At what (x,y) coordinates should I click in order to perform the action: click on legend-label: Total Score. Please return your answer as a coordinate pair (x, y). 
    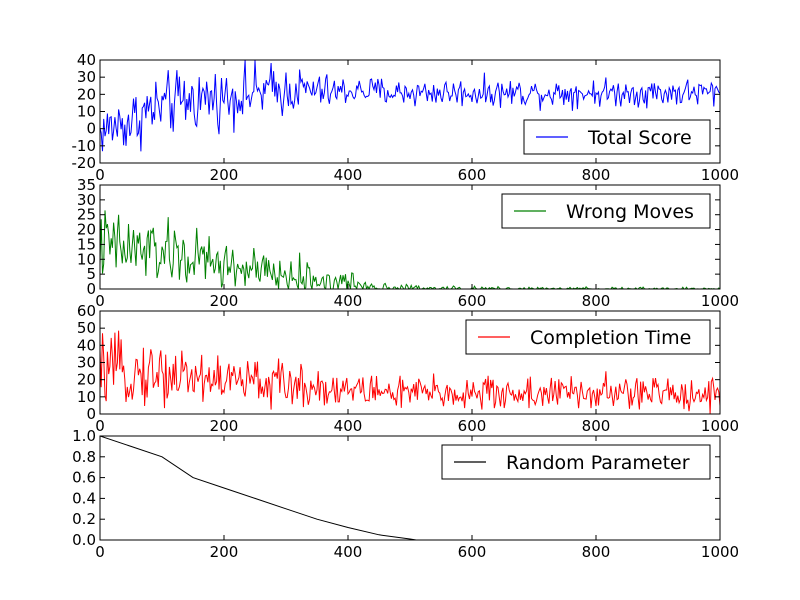
    Looking at the image, I should click on (639, 138).